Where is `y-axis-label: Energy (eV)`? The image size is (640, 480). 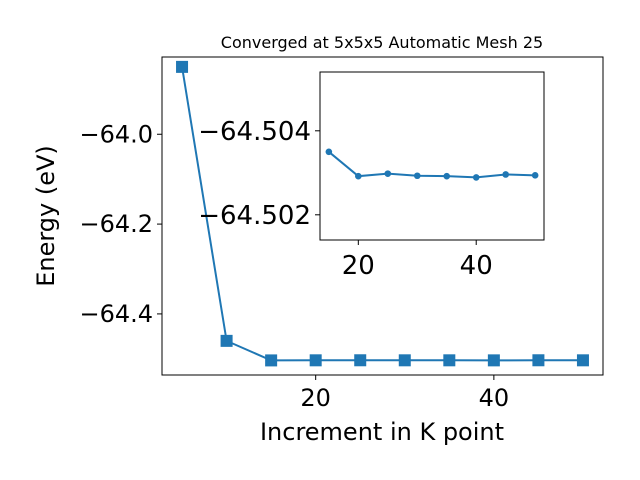
y-axis-label: Energy (eV) is located at coordinates (46, 216).